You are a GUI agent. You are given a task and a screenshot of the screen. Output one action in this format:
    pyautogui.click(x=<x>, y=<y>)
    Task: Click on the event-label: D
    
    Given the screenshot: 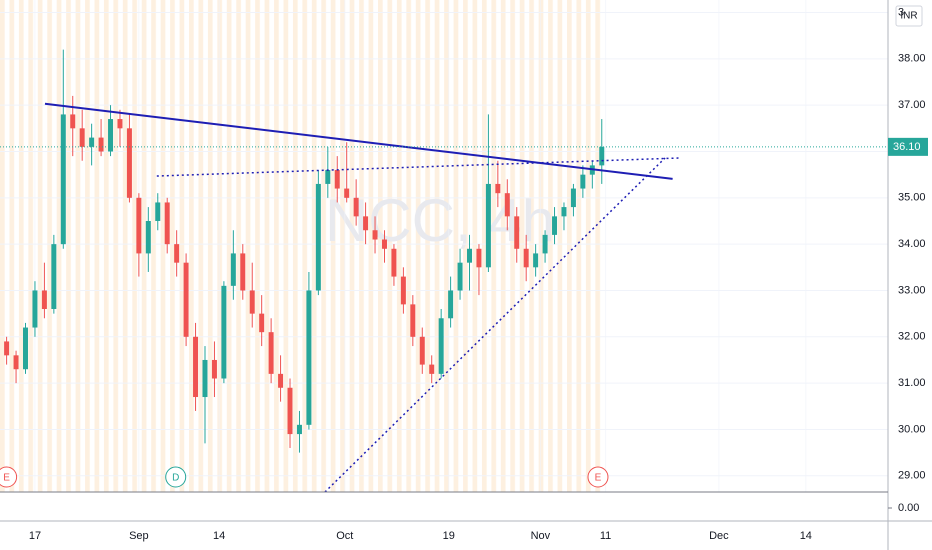 What is the action you would take?
    pyautogui.click(x=175, y=478)
    